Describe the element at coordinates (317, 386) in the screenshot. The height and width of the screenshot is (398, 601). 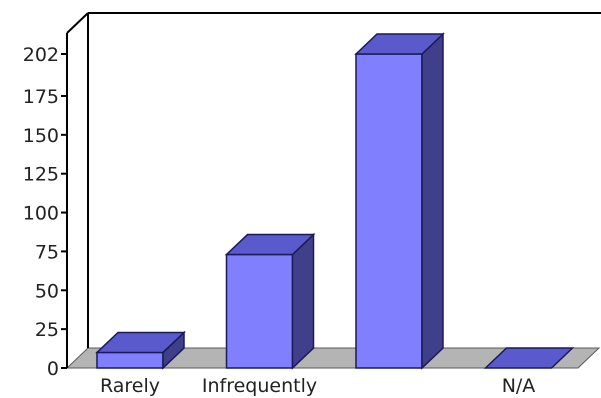
I see `x-axis-labels-layer: Rarely Infrequently N/A` at that location.